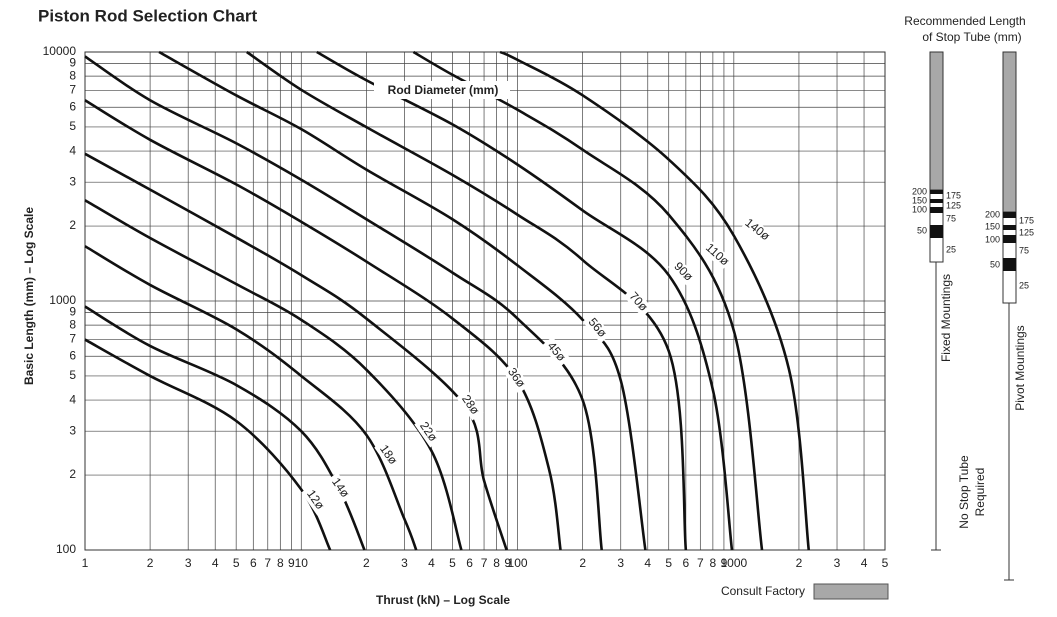 The width and height of the screenshot is (1057, 617). I want to click on y-tick-label: 8, so click(72, 324).